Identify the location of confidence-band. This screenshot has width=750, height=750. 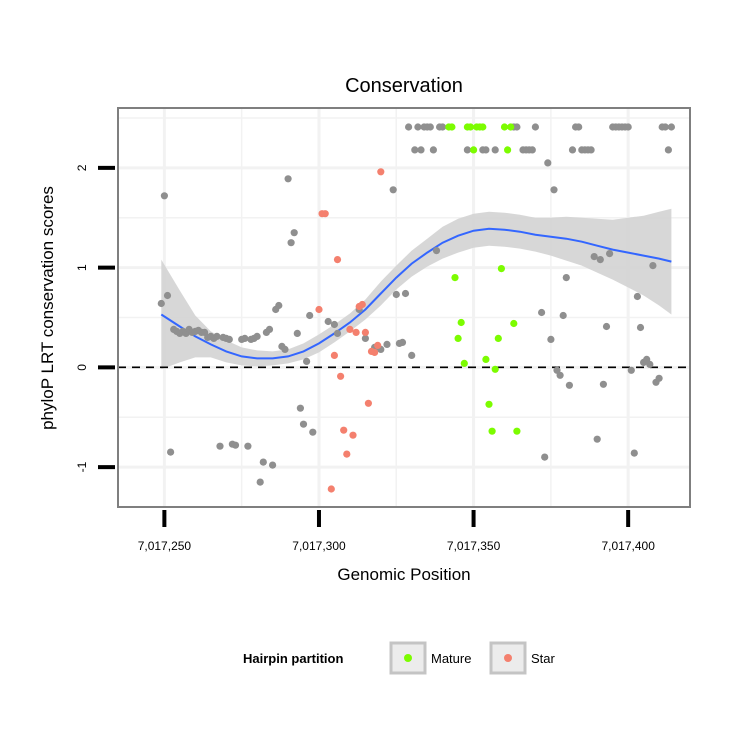
(416, 289).